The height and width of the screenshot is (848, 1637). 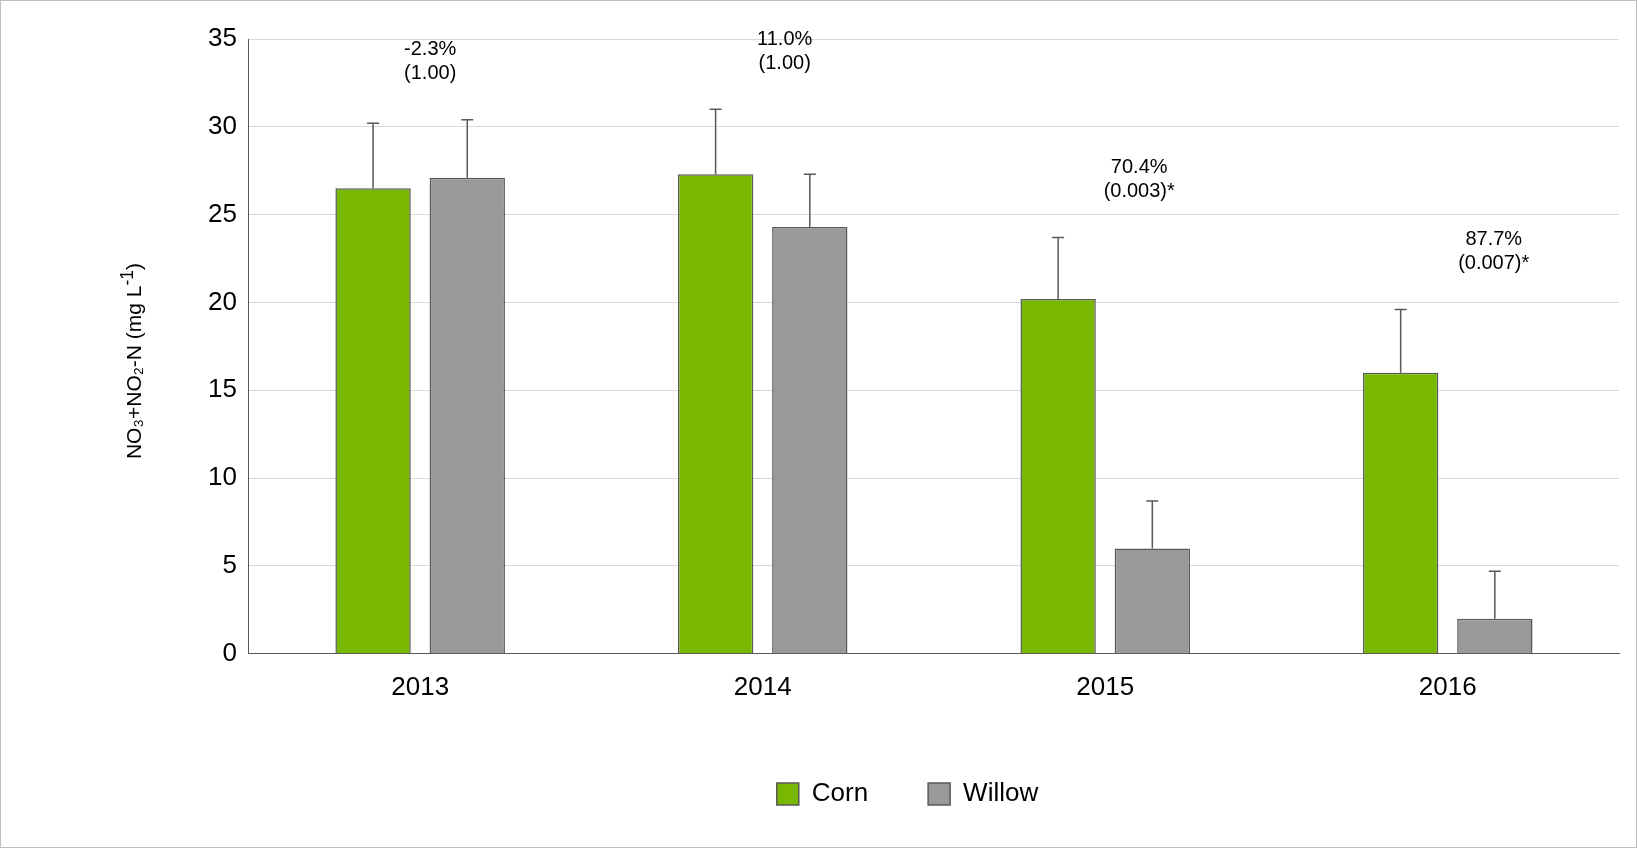 What do you see at coordinates (229, 564) in the screenshot?
I see `y-tick-label: 5` at bounding box center [229, 564].